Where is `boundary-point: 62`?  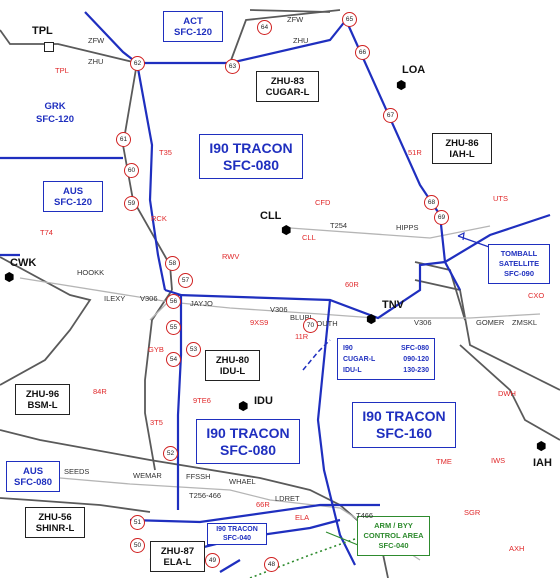 boundary-point: 62 is located at coordinates (137, 63).